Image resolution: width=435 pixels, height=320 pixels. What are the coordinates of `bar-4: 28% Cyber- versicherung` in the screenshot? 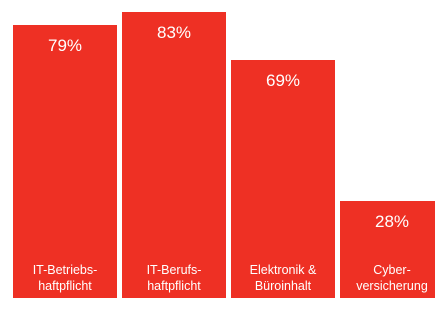 It's located at (387, 249).